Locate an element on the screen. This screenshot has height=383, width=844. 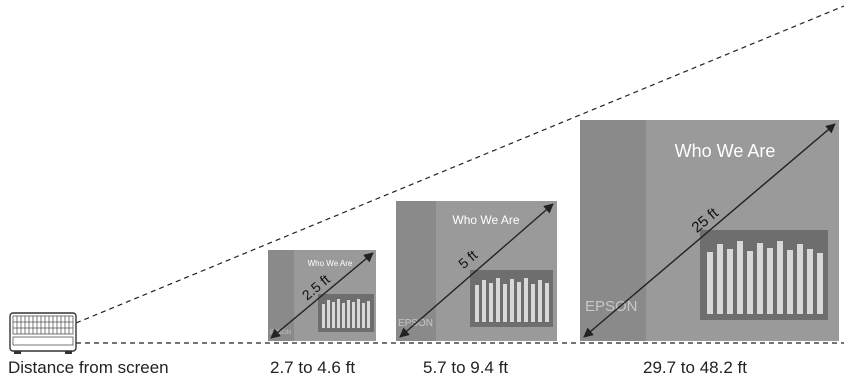
distance-from-screen-label: Distance from screen is located at coordinates (88, 367).